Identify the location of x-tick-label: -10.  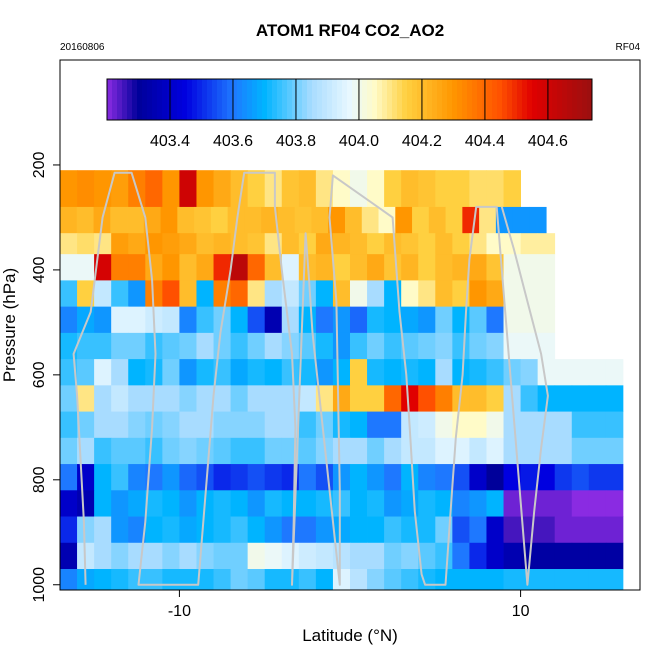
(179, 611).